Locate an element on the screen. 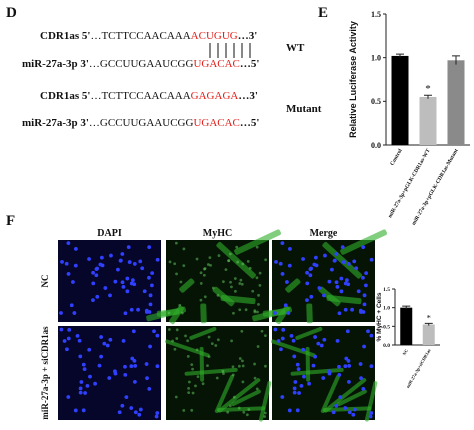 The image size is (474, 430). column-header: Merge is located at coordinates (324, 233).